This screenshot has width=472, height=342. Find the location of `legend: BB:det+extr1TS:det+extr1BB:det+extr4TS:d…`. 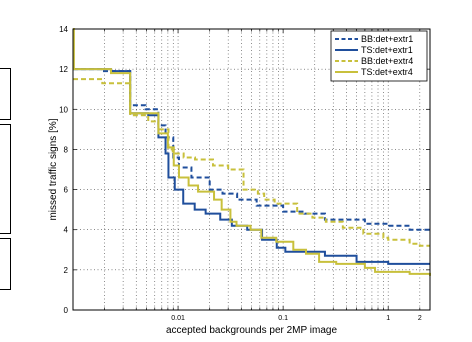

legend: BB:det+extr1TS:det+extr1BB:det+extr4TS:d… is located at coordinates (379, 56).